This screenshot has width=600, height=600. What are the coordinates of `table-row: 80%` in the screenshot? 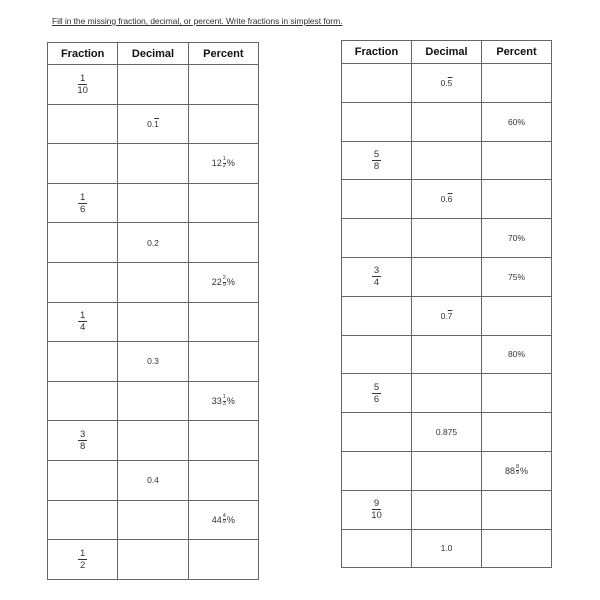 It's located at (446, 354).